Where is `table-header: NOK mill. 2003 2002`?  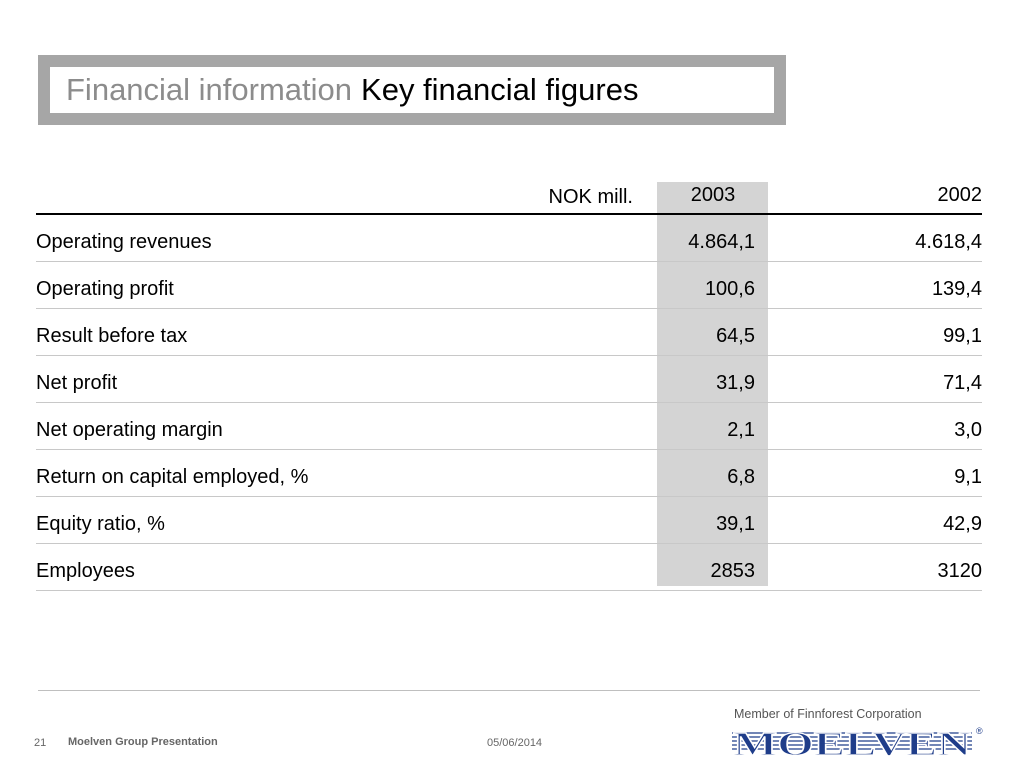
table-header: NOK mill. 2003 2002 is located at coordinates (509, 198).